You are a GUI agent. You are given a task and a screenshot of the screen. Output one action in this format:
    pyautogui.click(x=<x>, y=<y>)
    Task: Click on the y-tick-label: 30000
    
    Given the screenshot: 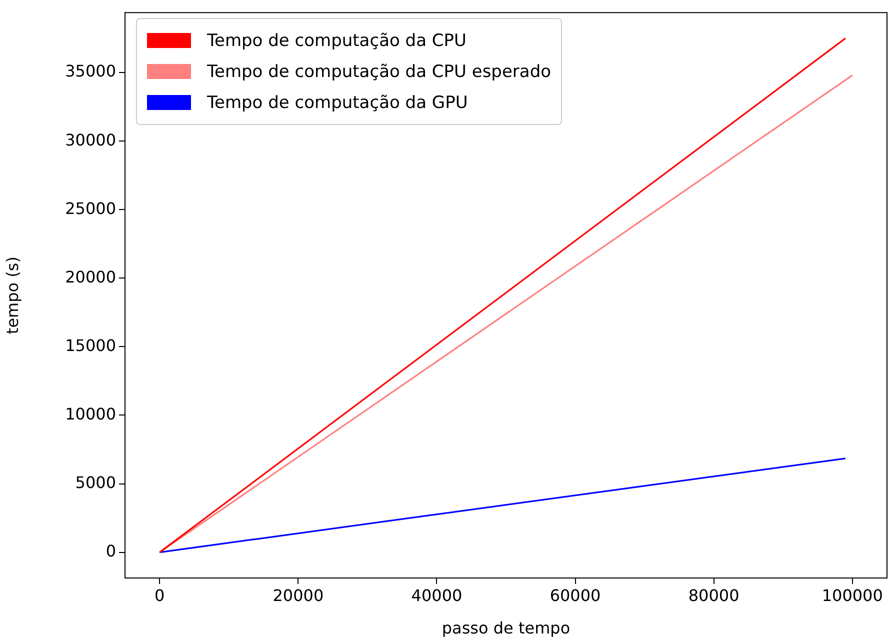 What is the action you would take?
    pyautogui.click(x=90, y=140)
    